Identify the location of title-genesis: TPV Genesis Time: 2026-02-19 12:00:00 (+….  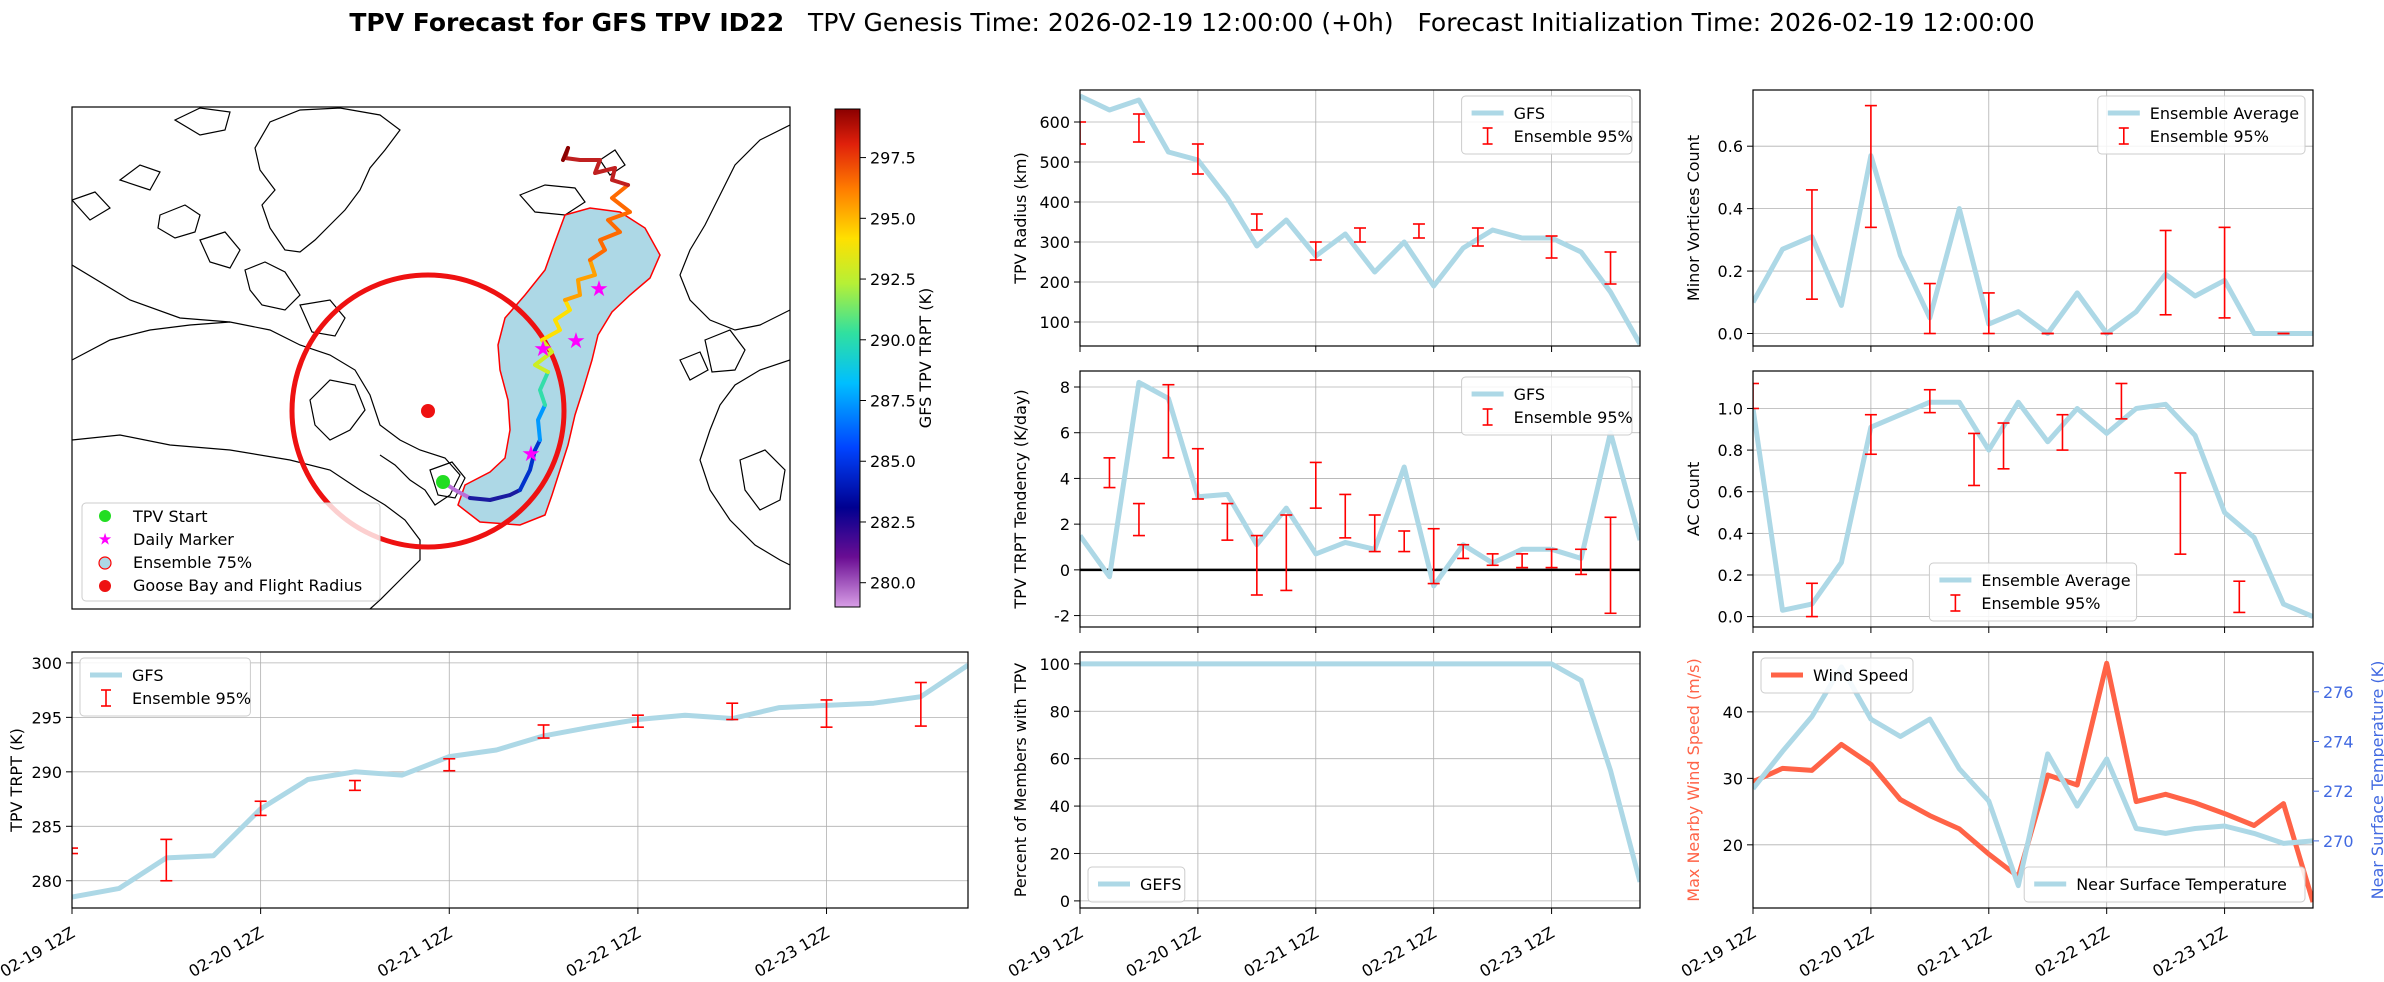
(1101, 22).